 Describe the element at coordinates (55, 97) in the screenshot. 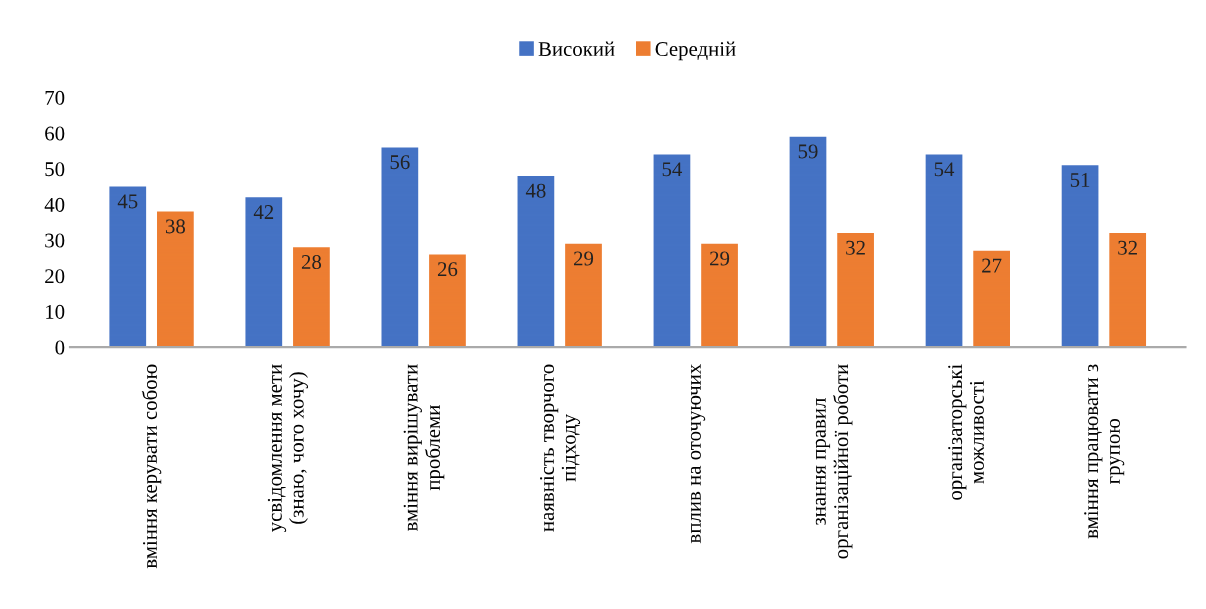

I see `y-tick-label: 70` at that location.